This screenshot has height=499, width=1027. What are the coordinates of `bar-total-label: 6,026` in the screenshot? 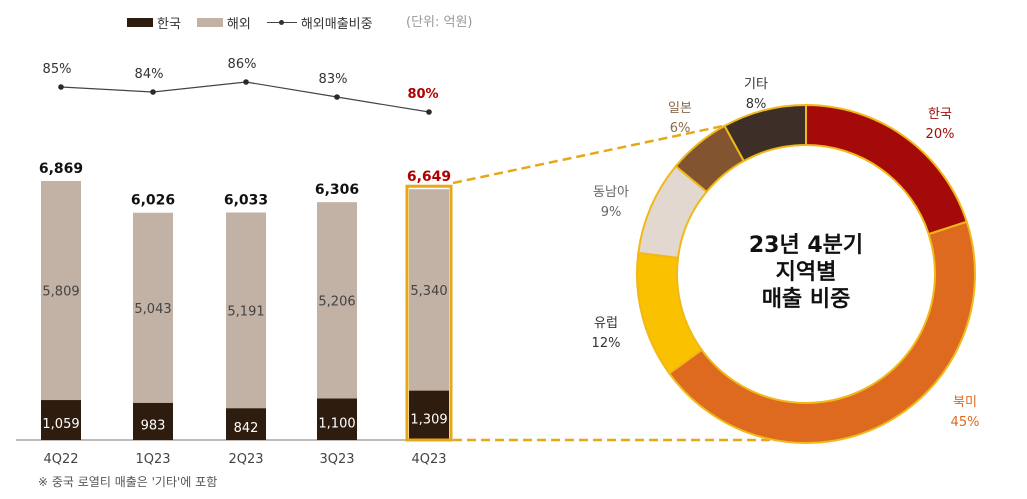 It's located at (153, 201).